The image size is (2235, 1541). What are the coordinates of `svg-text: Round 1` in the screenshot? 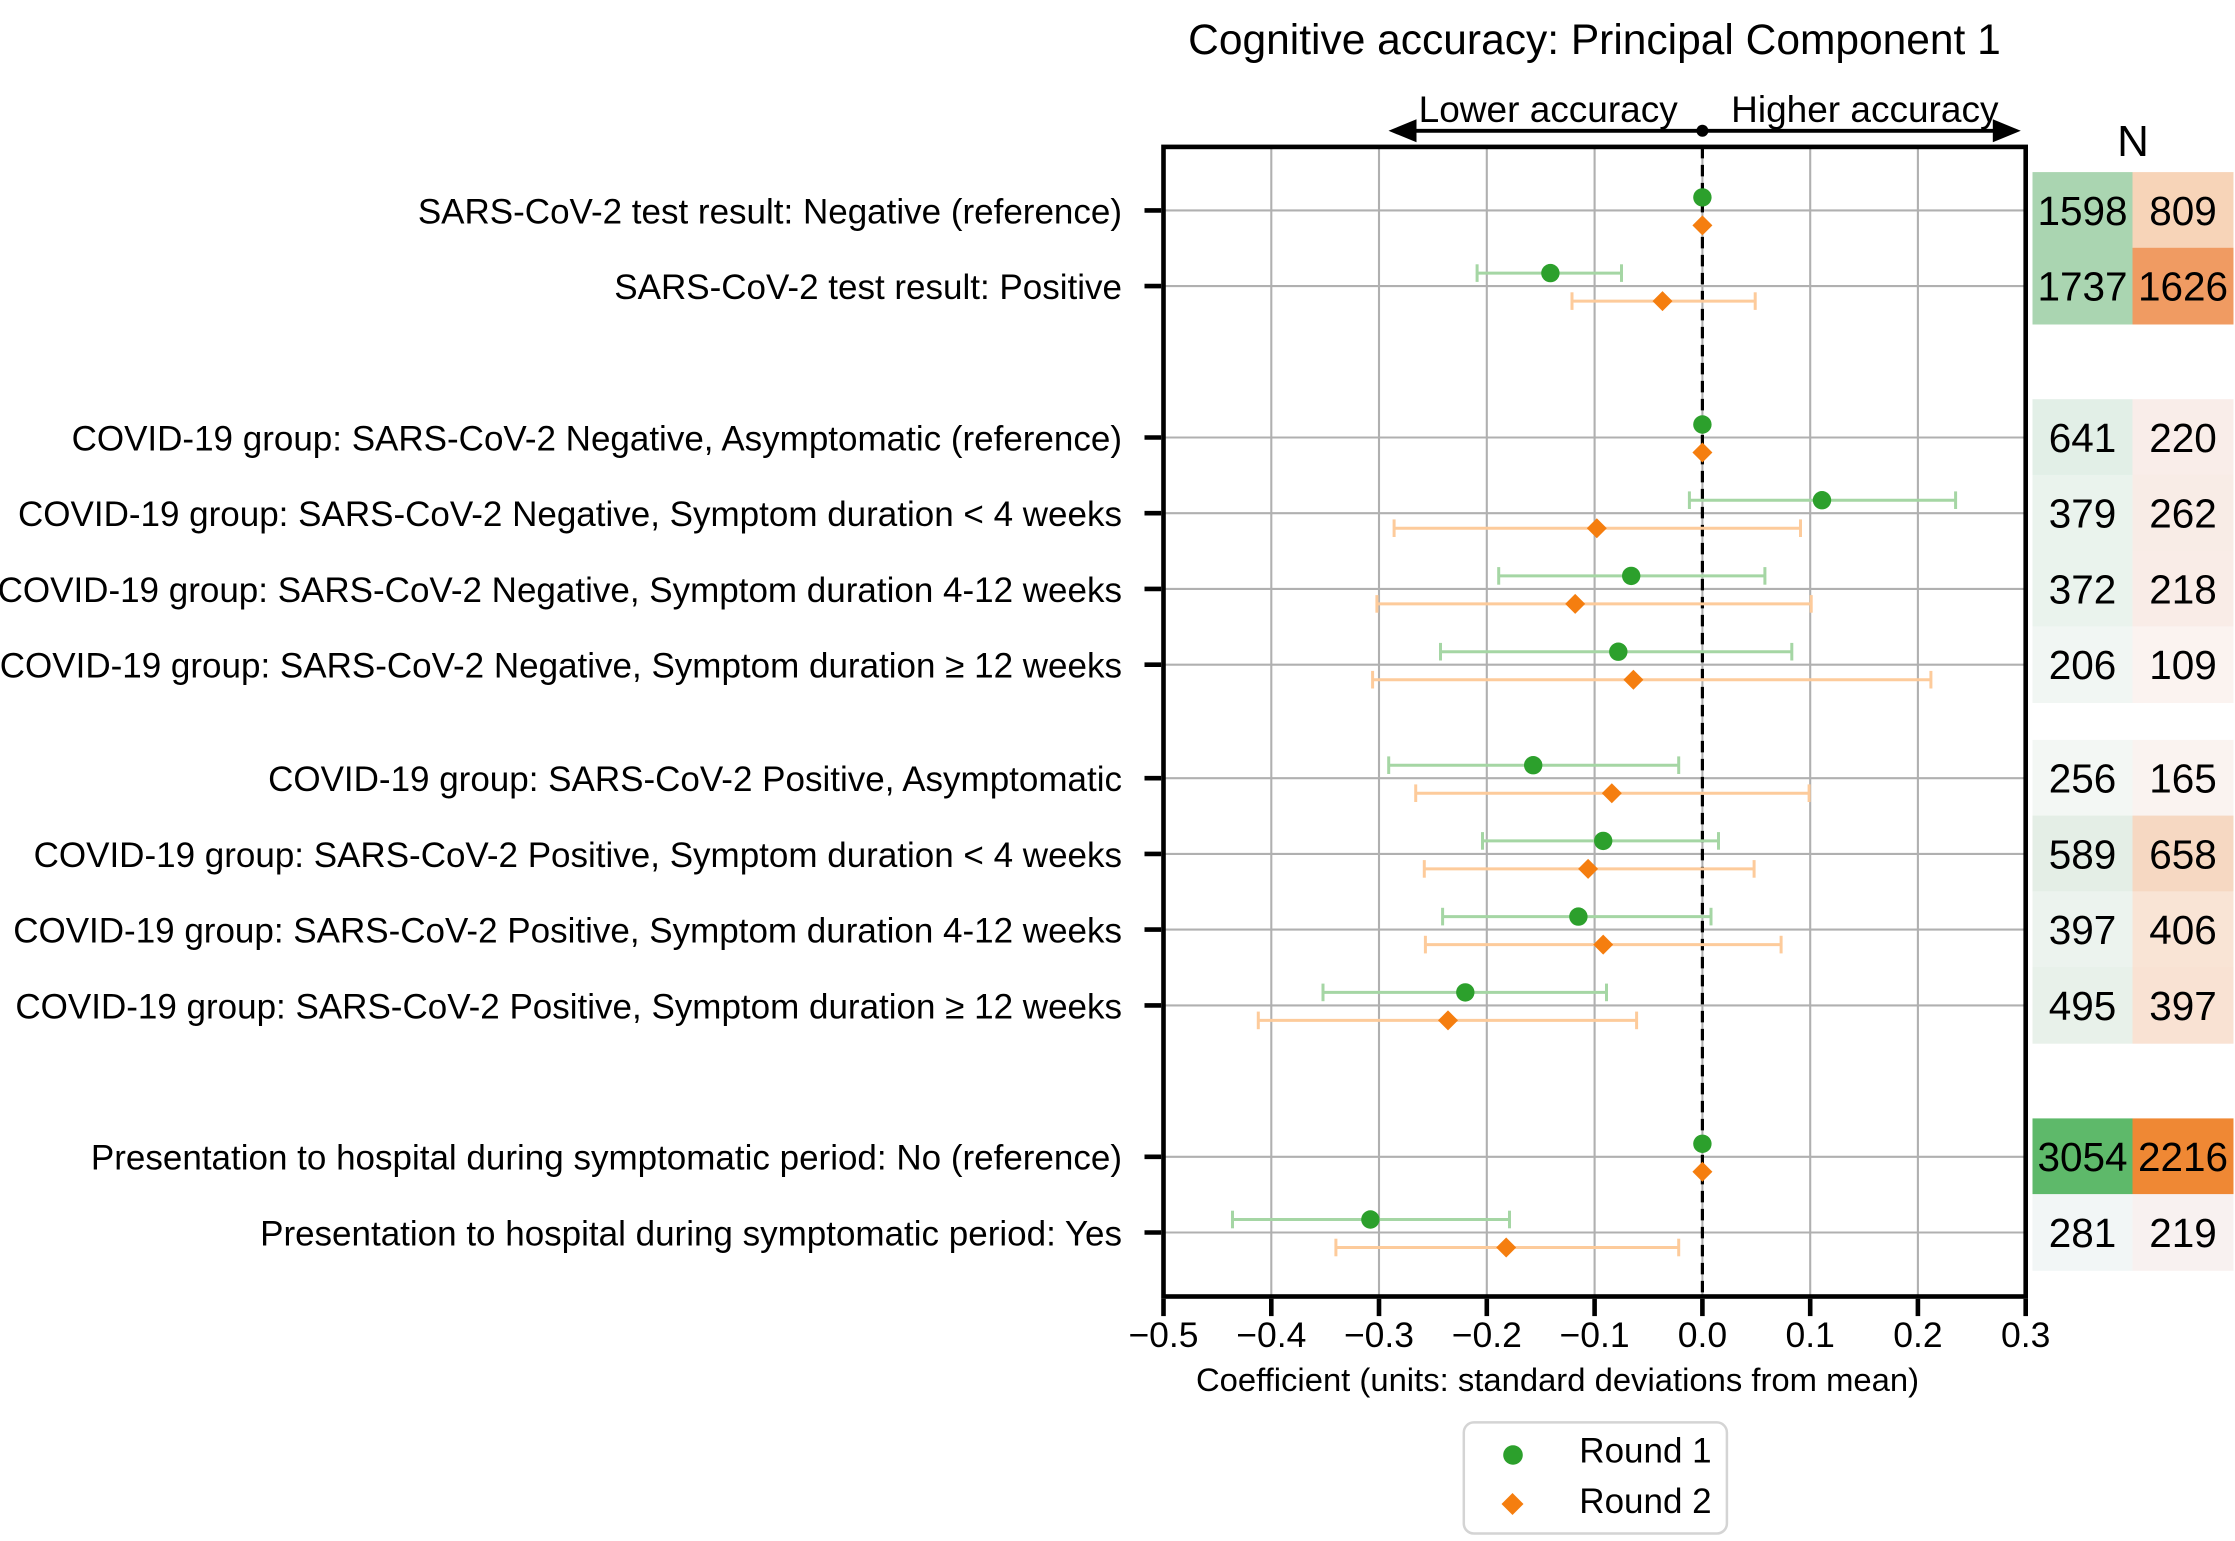 It's located at (1645, 1450).